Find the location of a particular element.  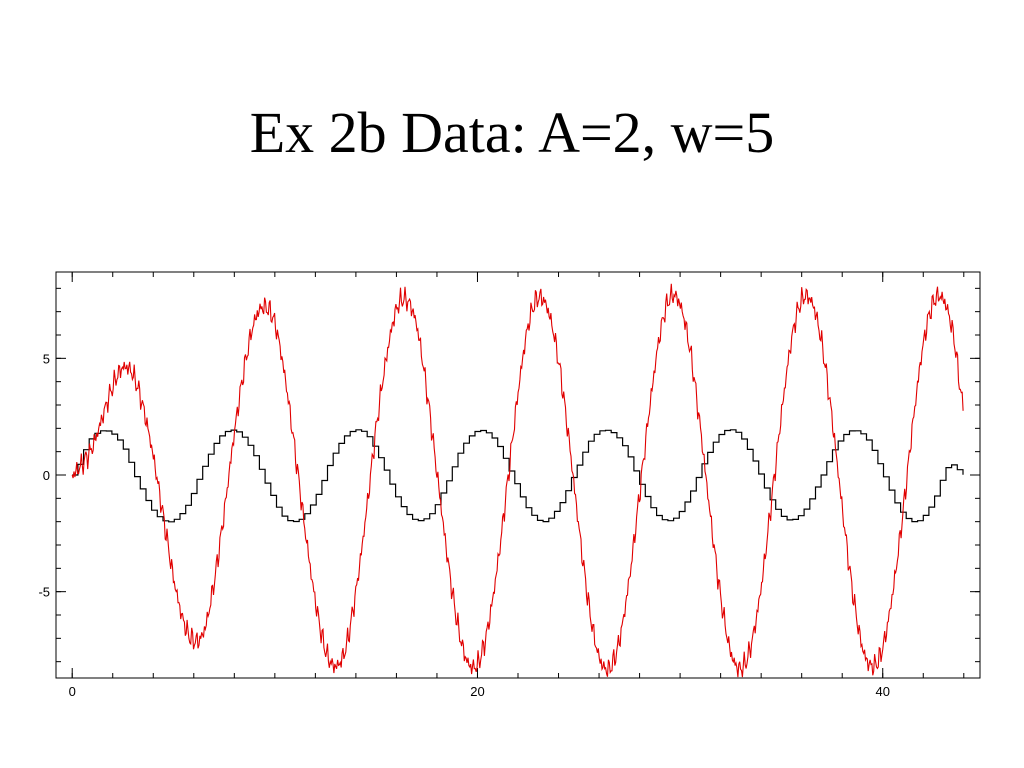

x-tick-label: 0 is located at coordinates (72, 691).